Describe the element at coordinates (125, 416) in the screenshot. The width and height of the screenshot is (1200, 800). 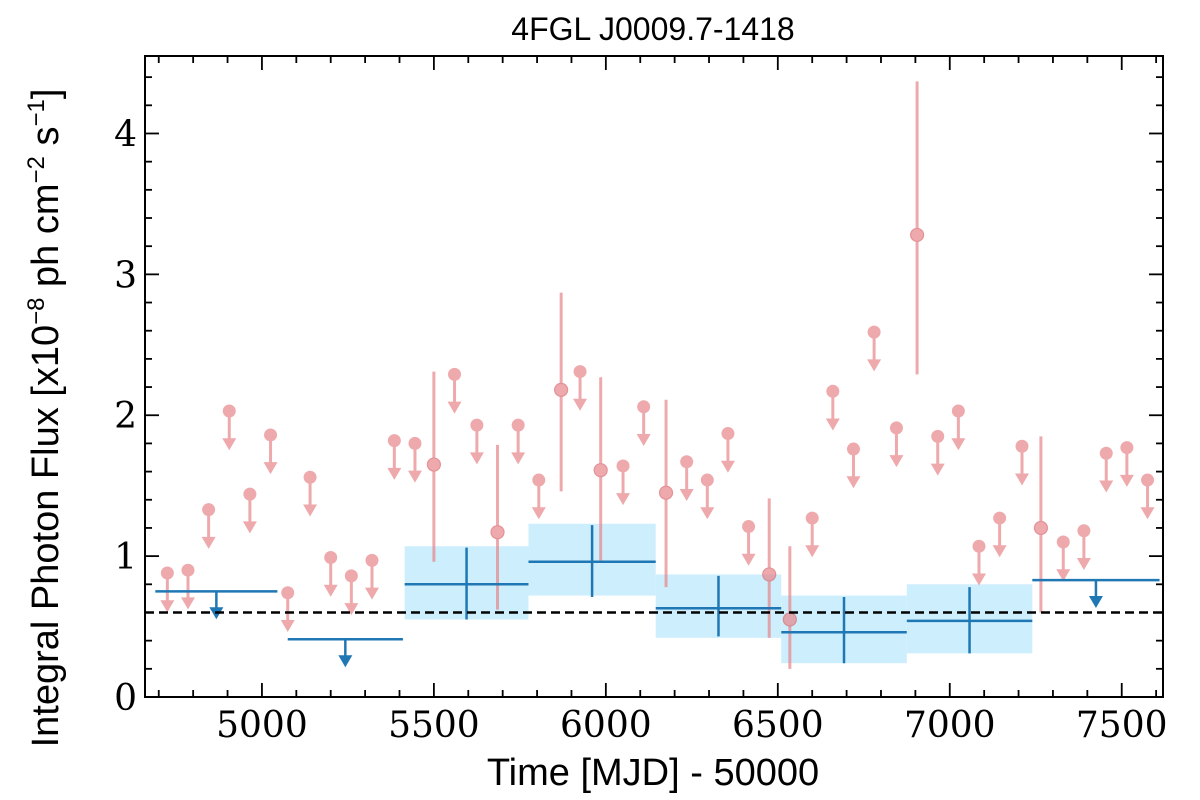
I see `y-tick-label: 2` at that location.